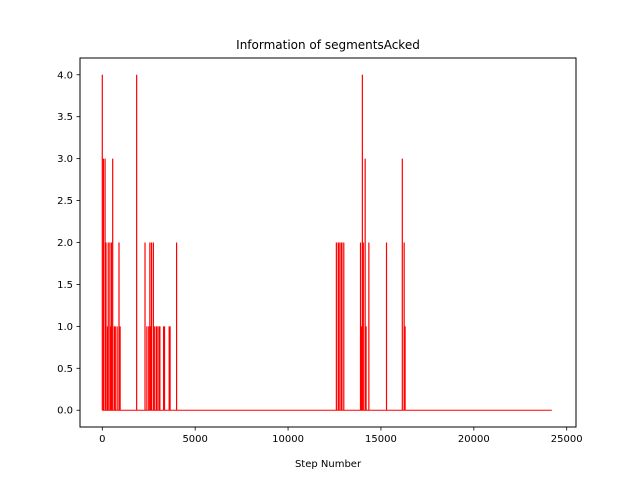 This screenshot has height=480, width=640. What do you see at coordinates (341, 436) in the screenshot?
I see `x-axis: 0 5000 10000 15000 20000 25000` at bounding box center [341, 436].